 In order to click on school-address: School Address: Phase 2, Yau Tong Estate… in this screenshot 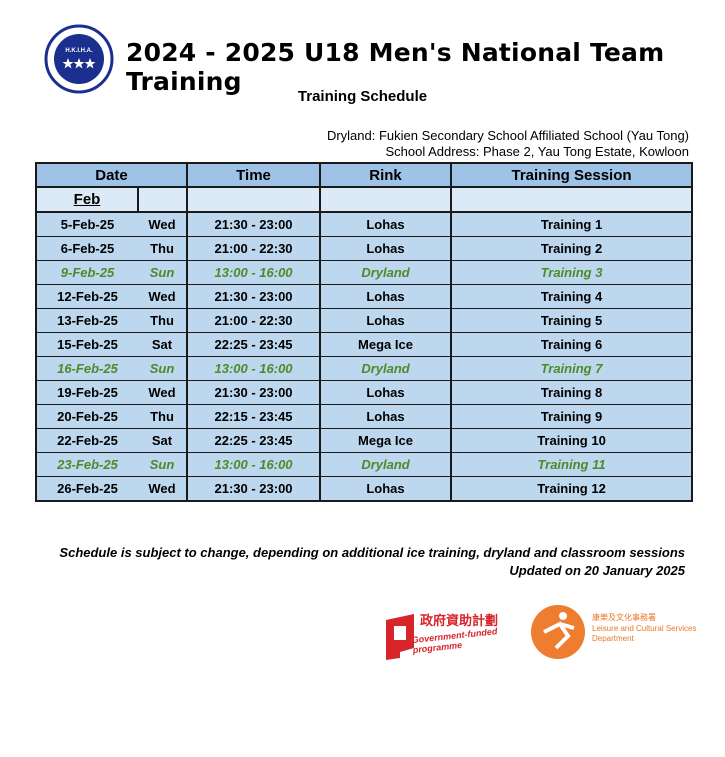, I will do `click(537, 151)`.